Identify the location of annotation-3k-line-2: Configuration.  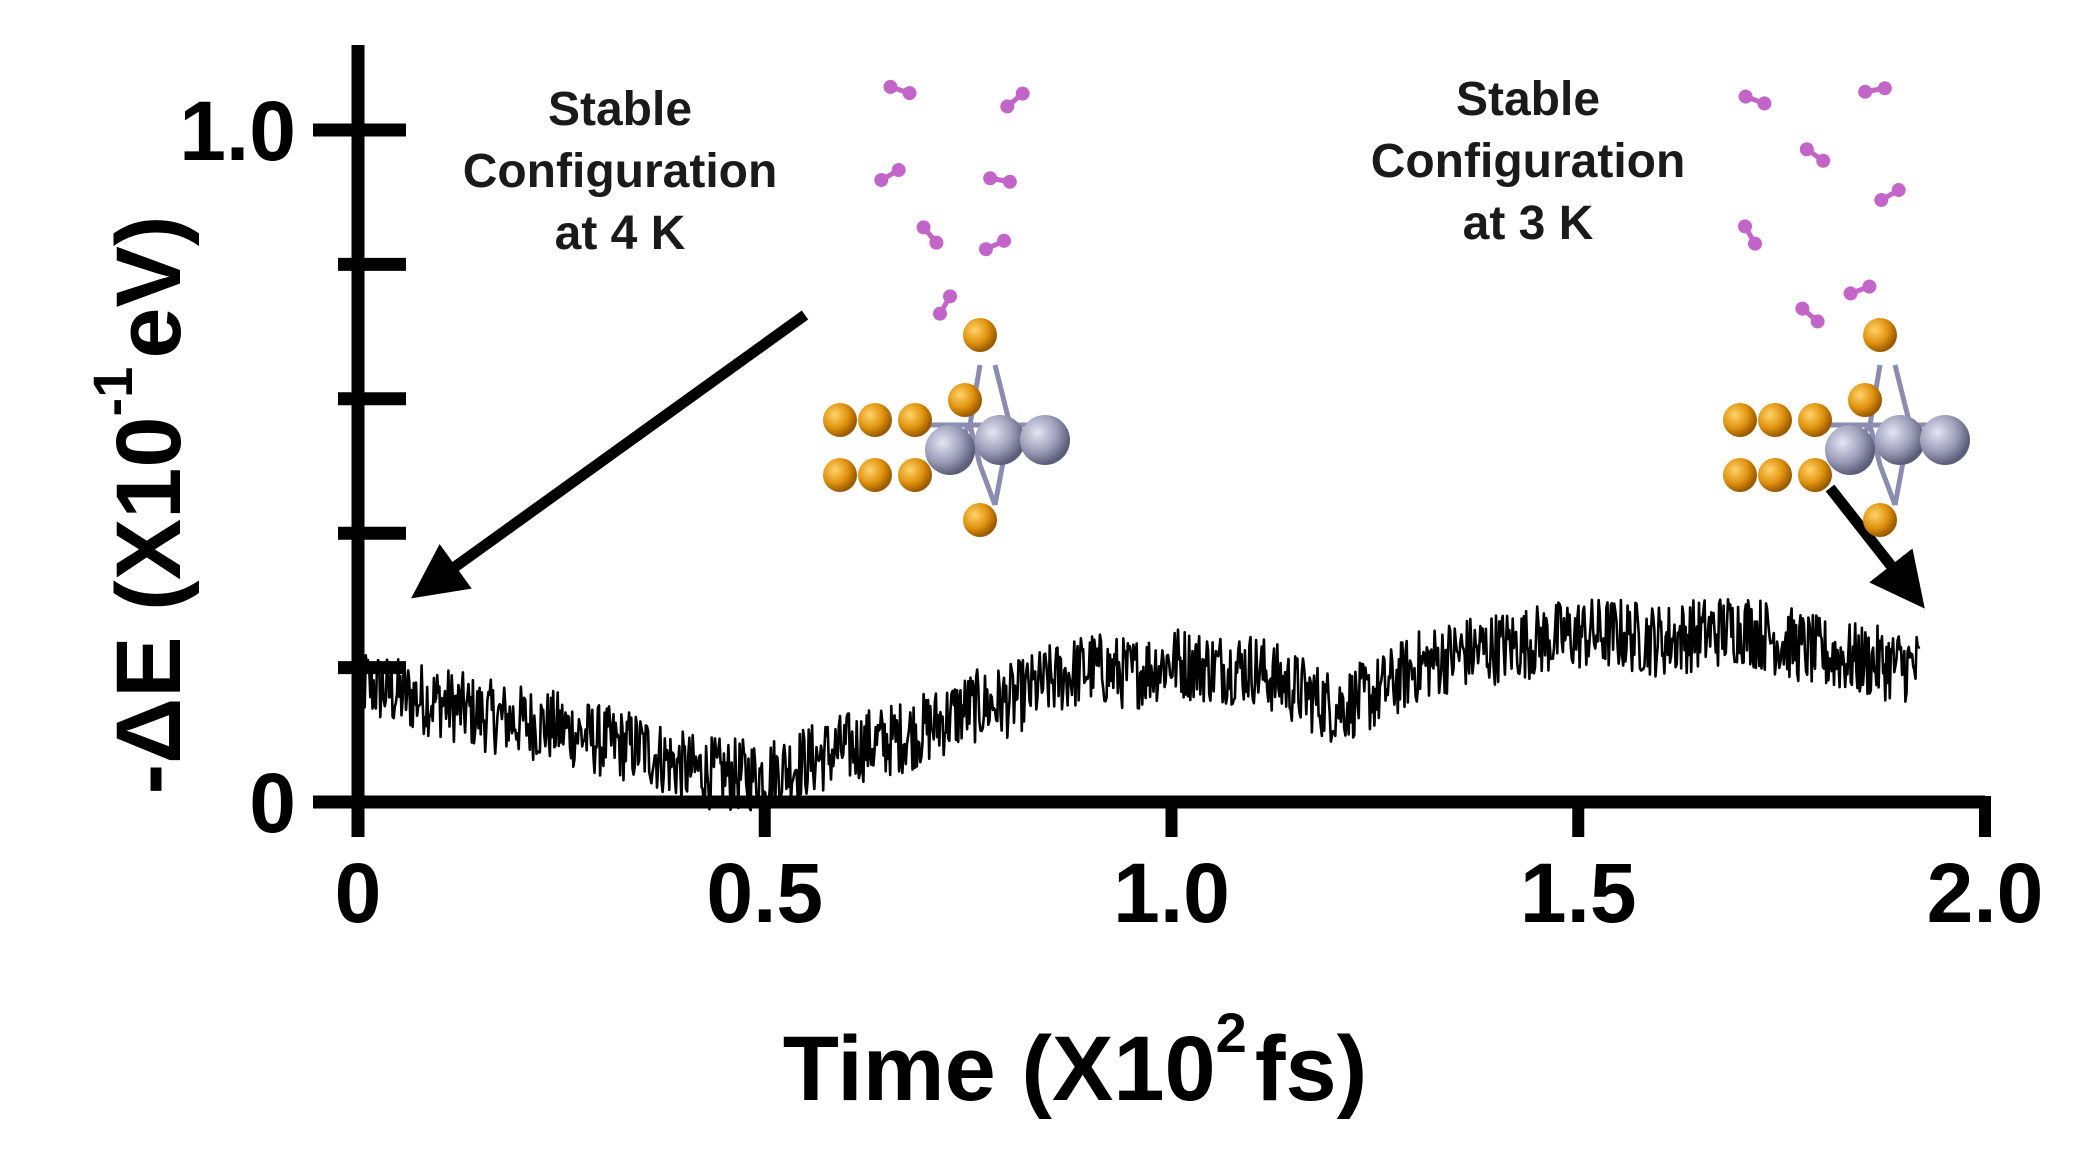
(1528, 161).